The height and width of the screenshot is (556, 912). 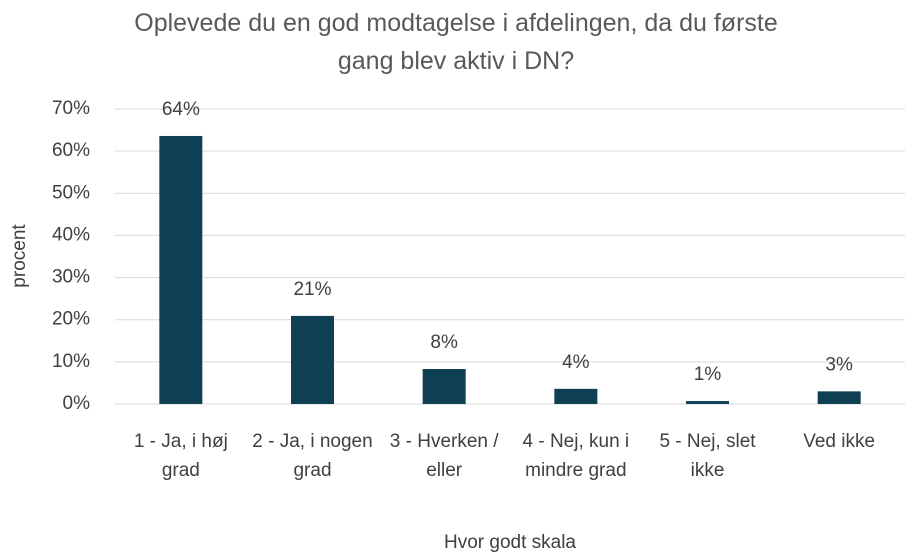 I want to click on y-tick-label: 20%, so click(x=71, y=319).